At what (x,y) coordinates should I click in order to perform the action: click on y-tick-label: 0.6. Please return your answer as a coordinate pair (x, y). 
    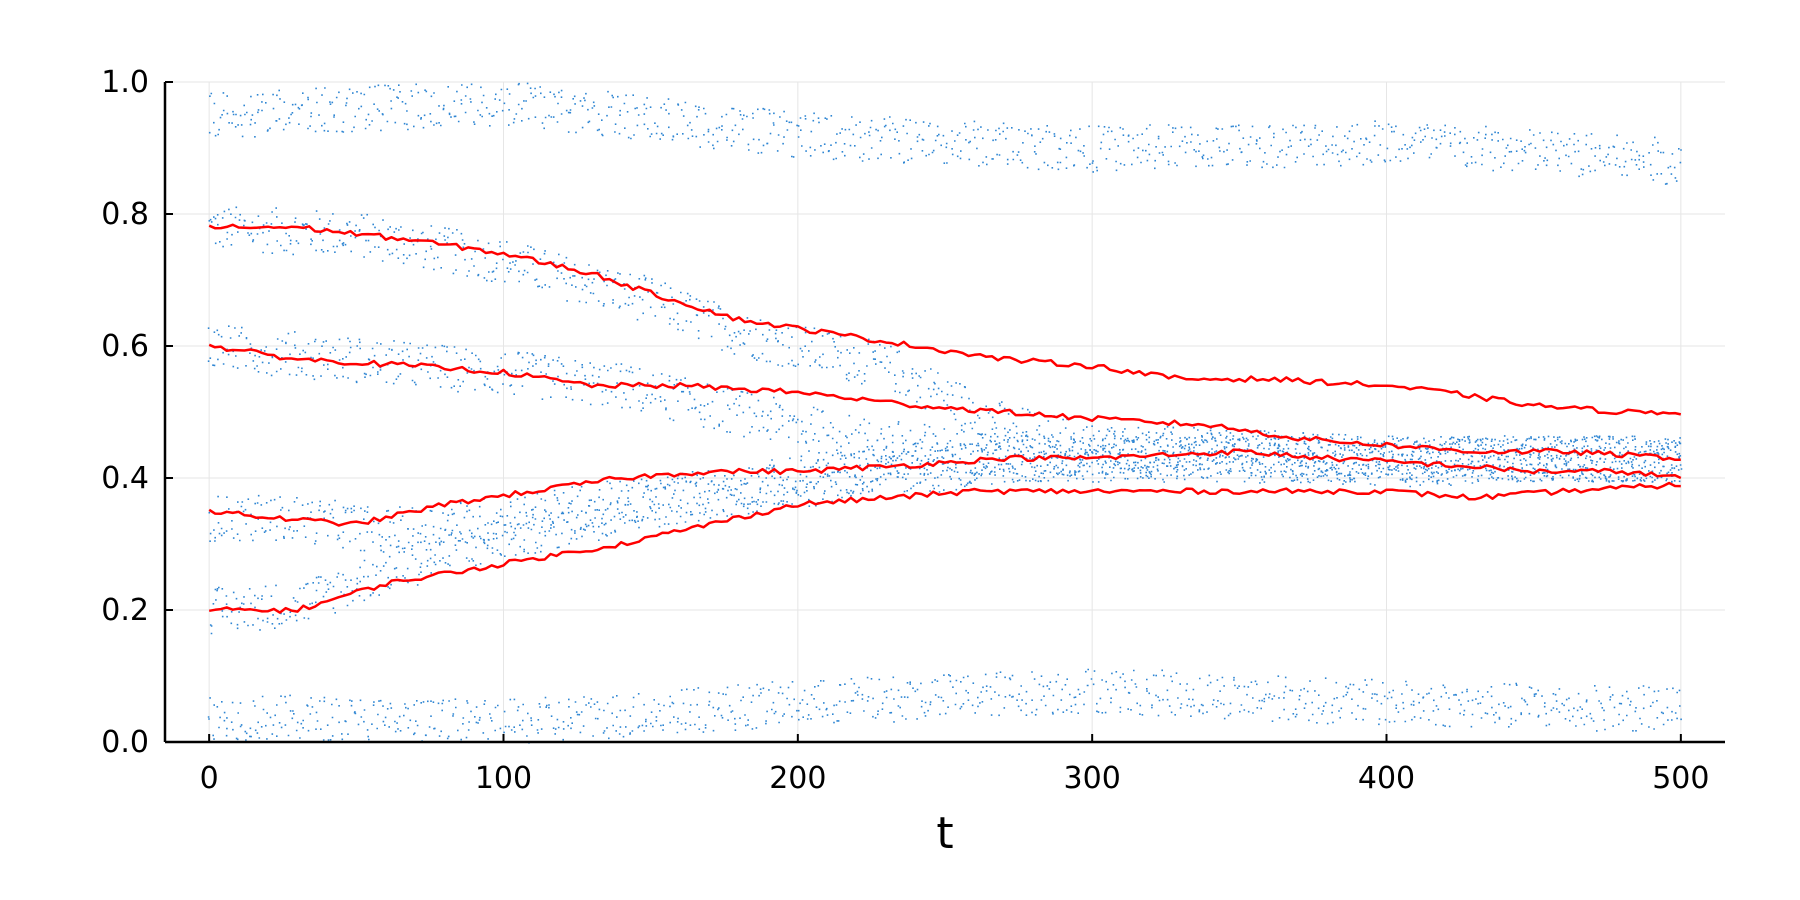
    Looking at the image, I should click on (125, 346).